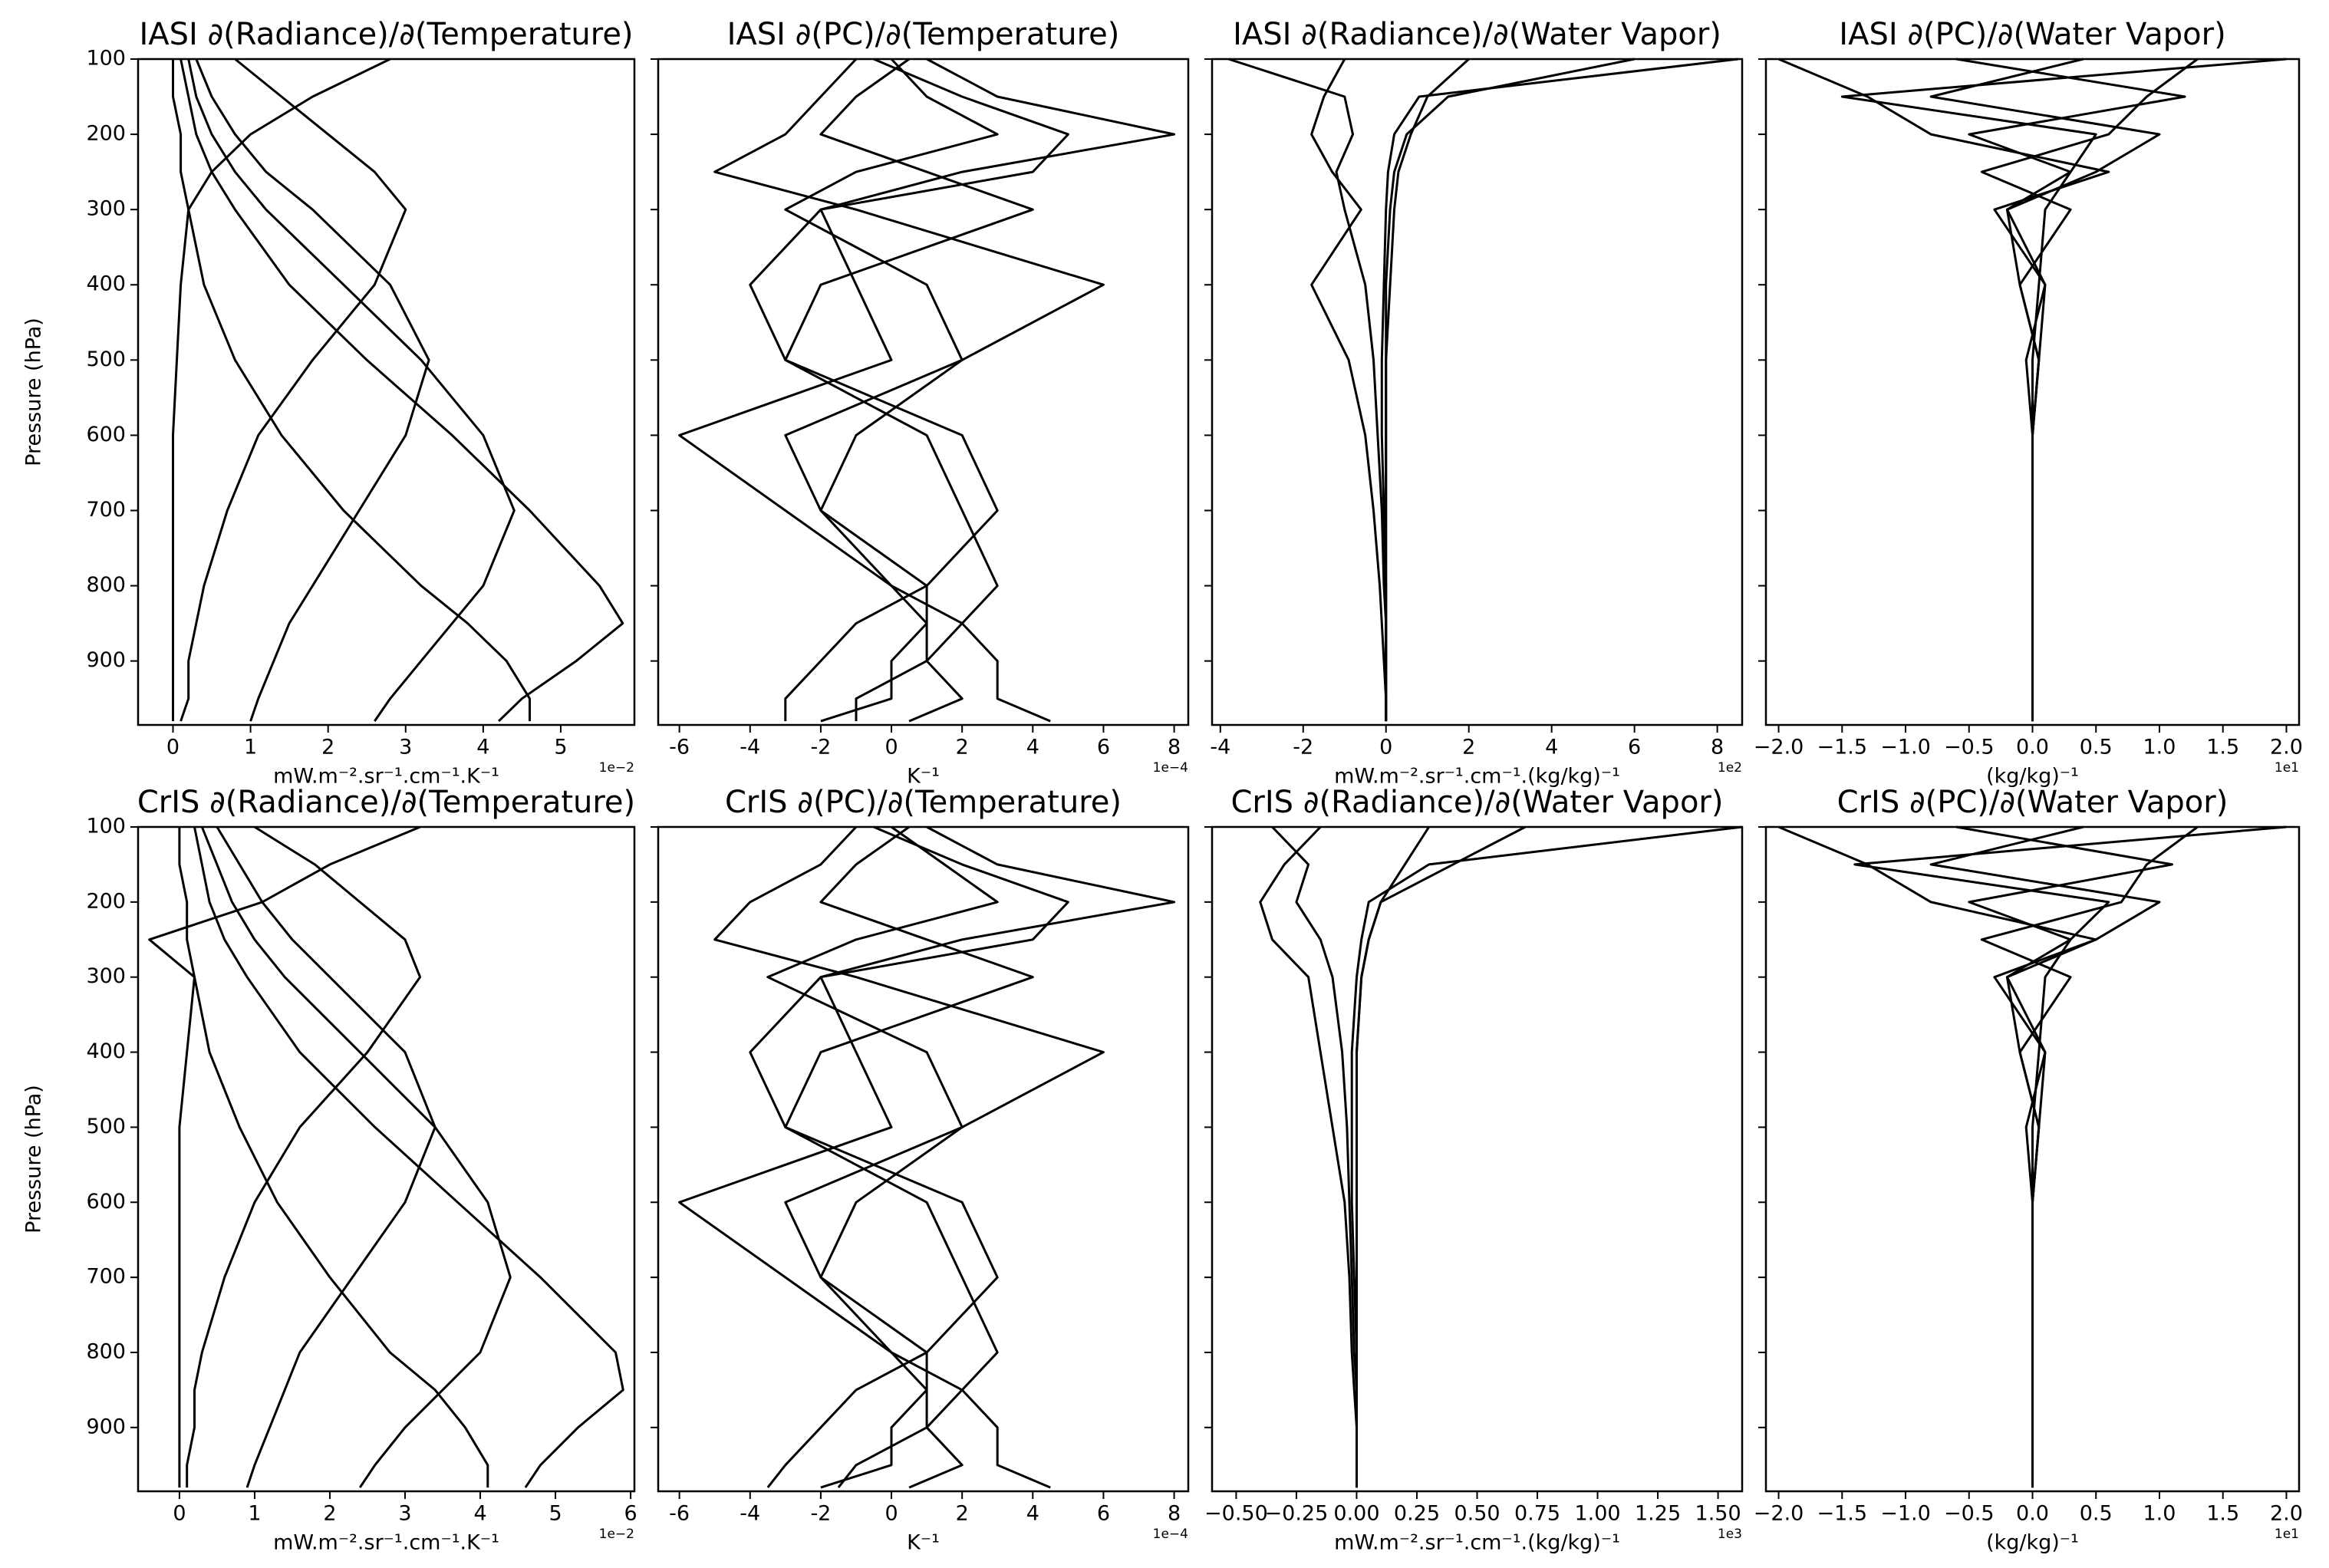 This screenshot has width=2329, height=1568. Describe the element at coordinates (2222, 1514) in the screenshot. I see `x-tick-label: 1.5` at that location.